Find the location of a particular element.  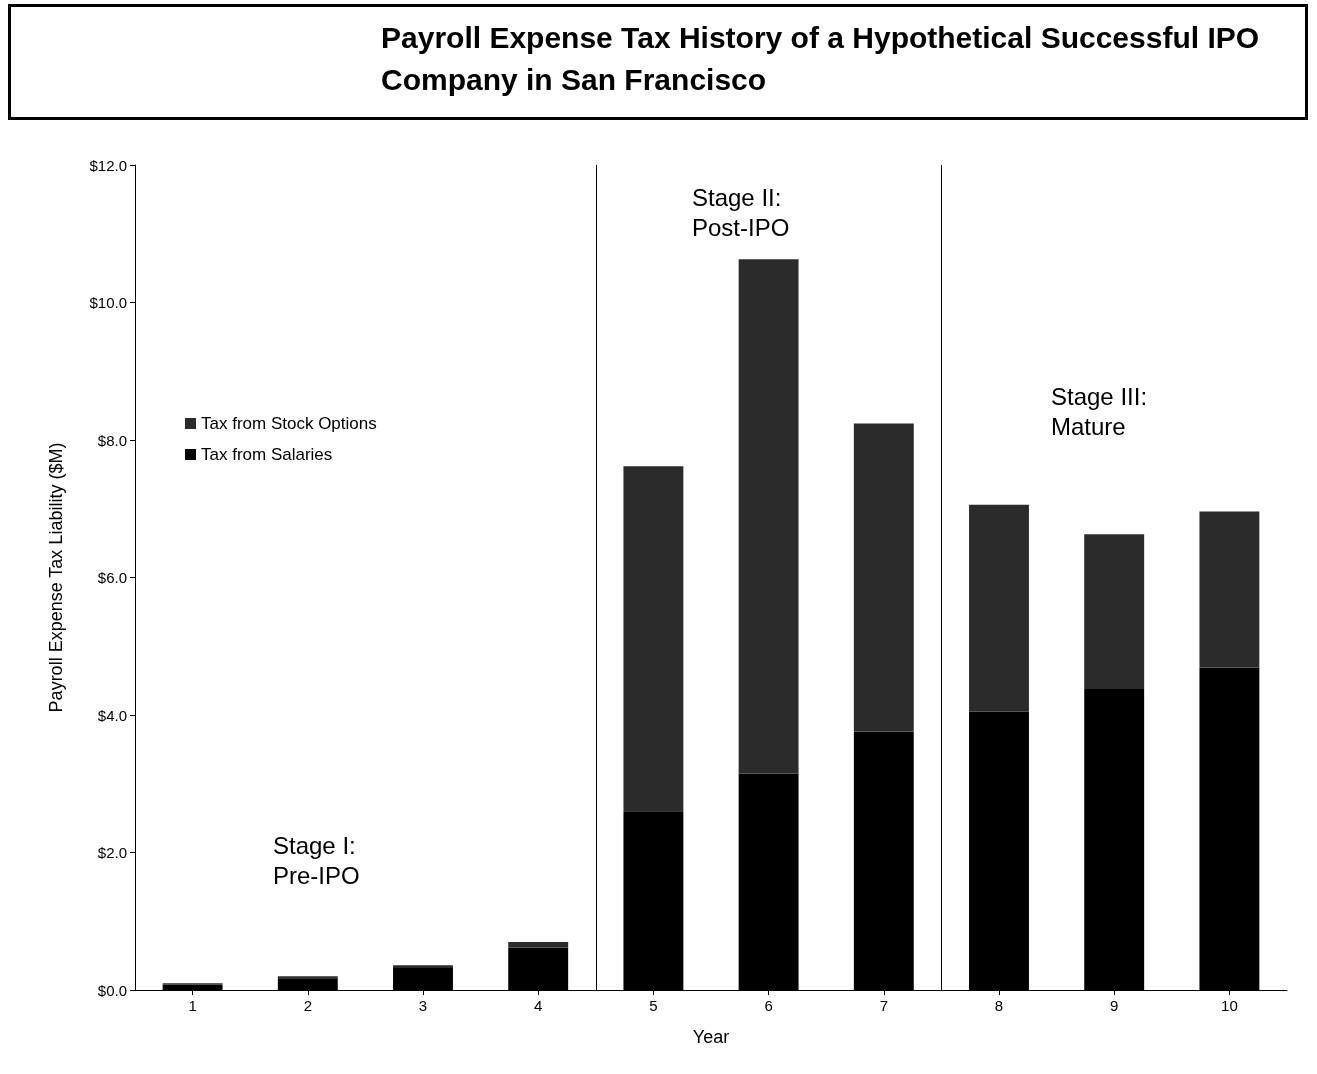

legend-label: Tax from Stock Options is located at coordinates (289, 423).